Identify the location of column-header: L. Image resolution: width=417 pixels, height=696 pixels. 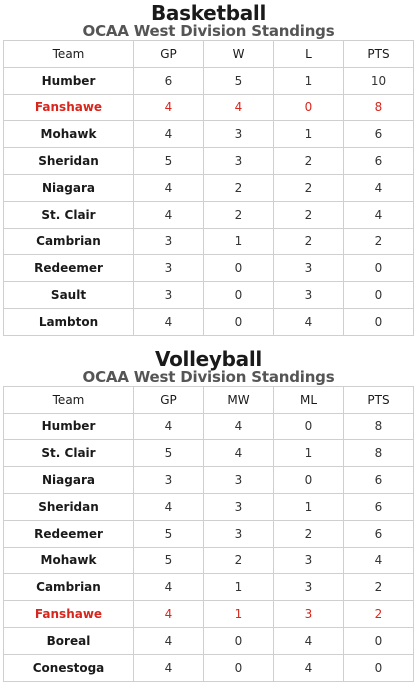
(308, 54).